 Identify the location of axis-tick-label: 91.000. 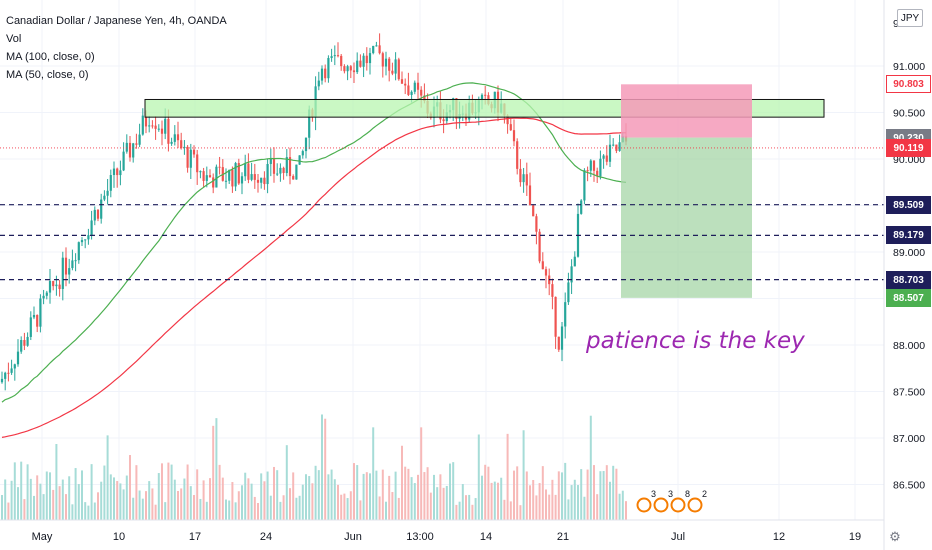
(909, 67).